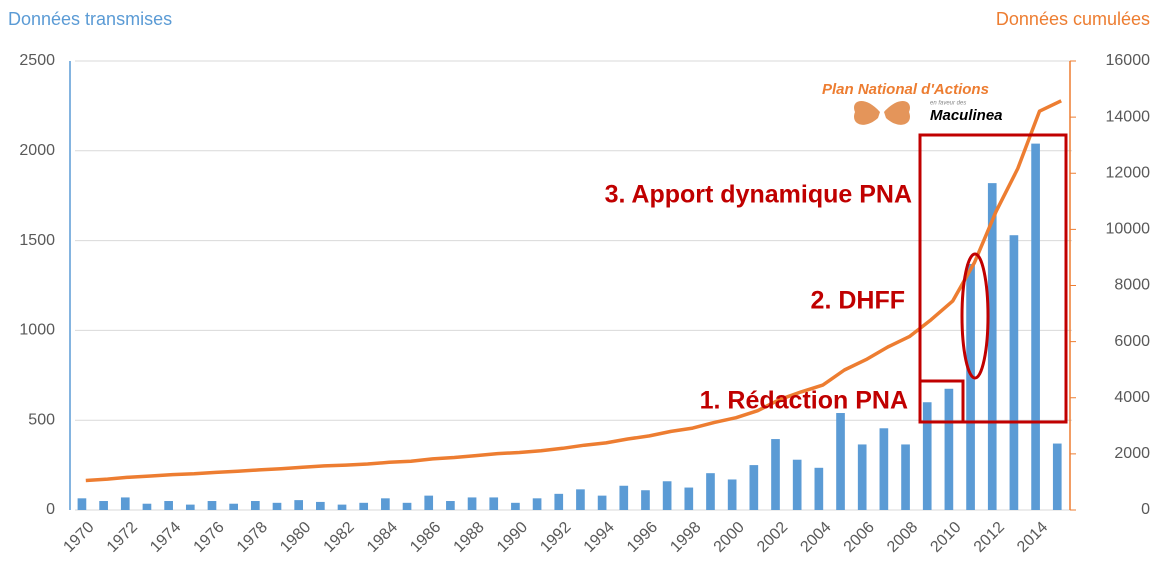  I want to click on logo-subtitle: en faveur des, so click(948, 104).